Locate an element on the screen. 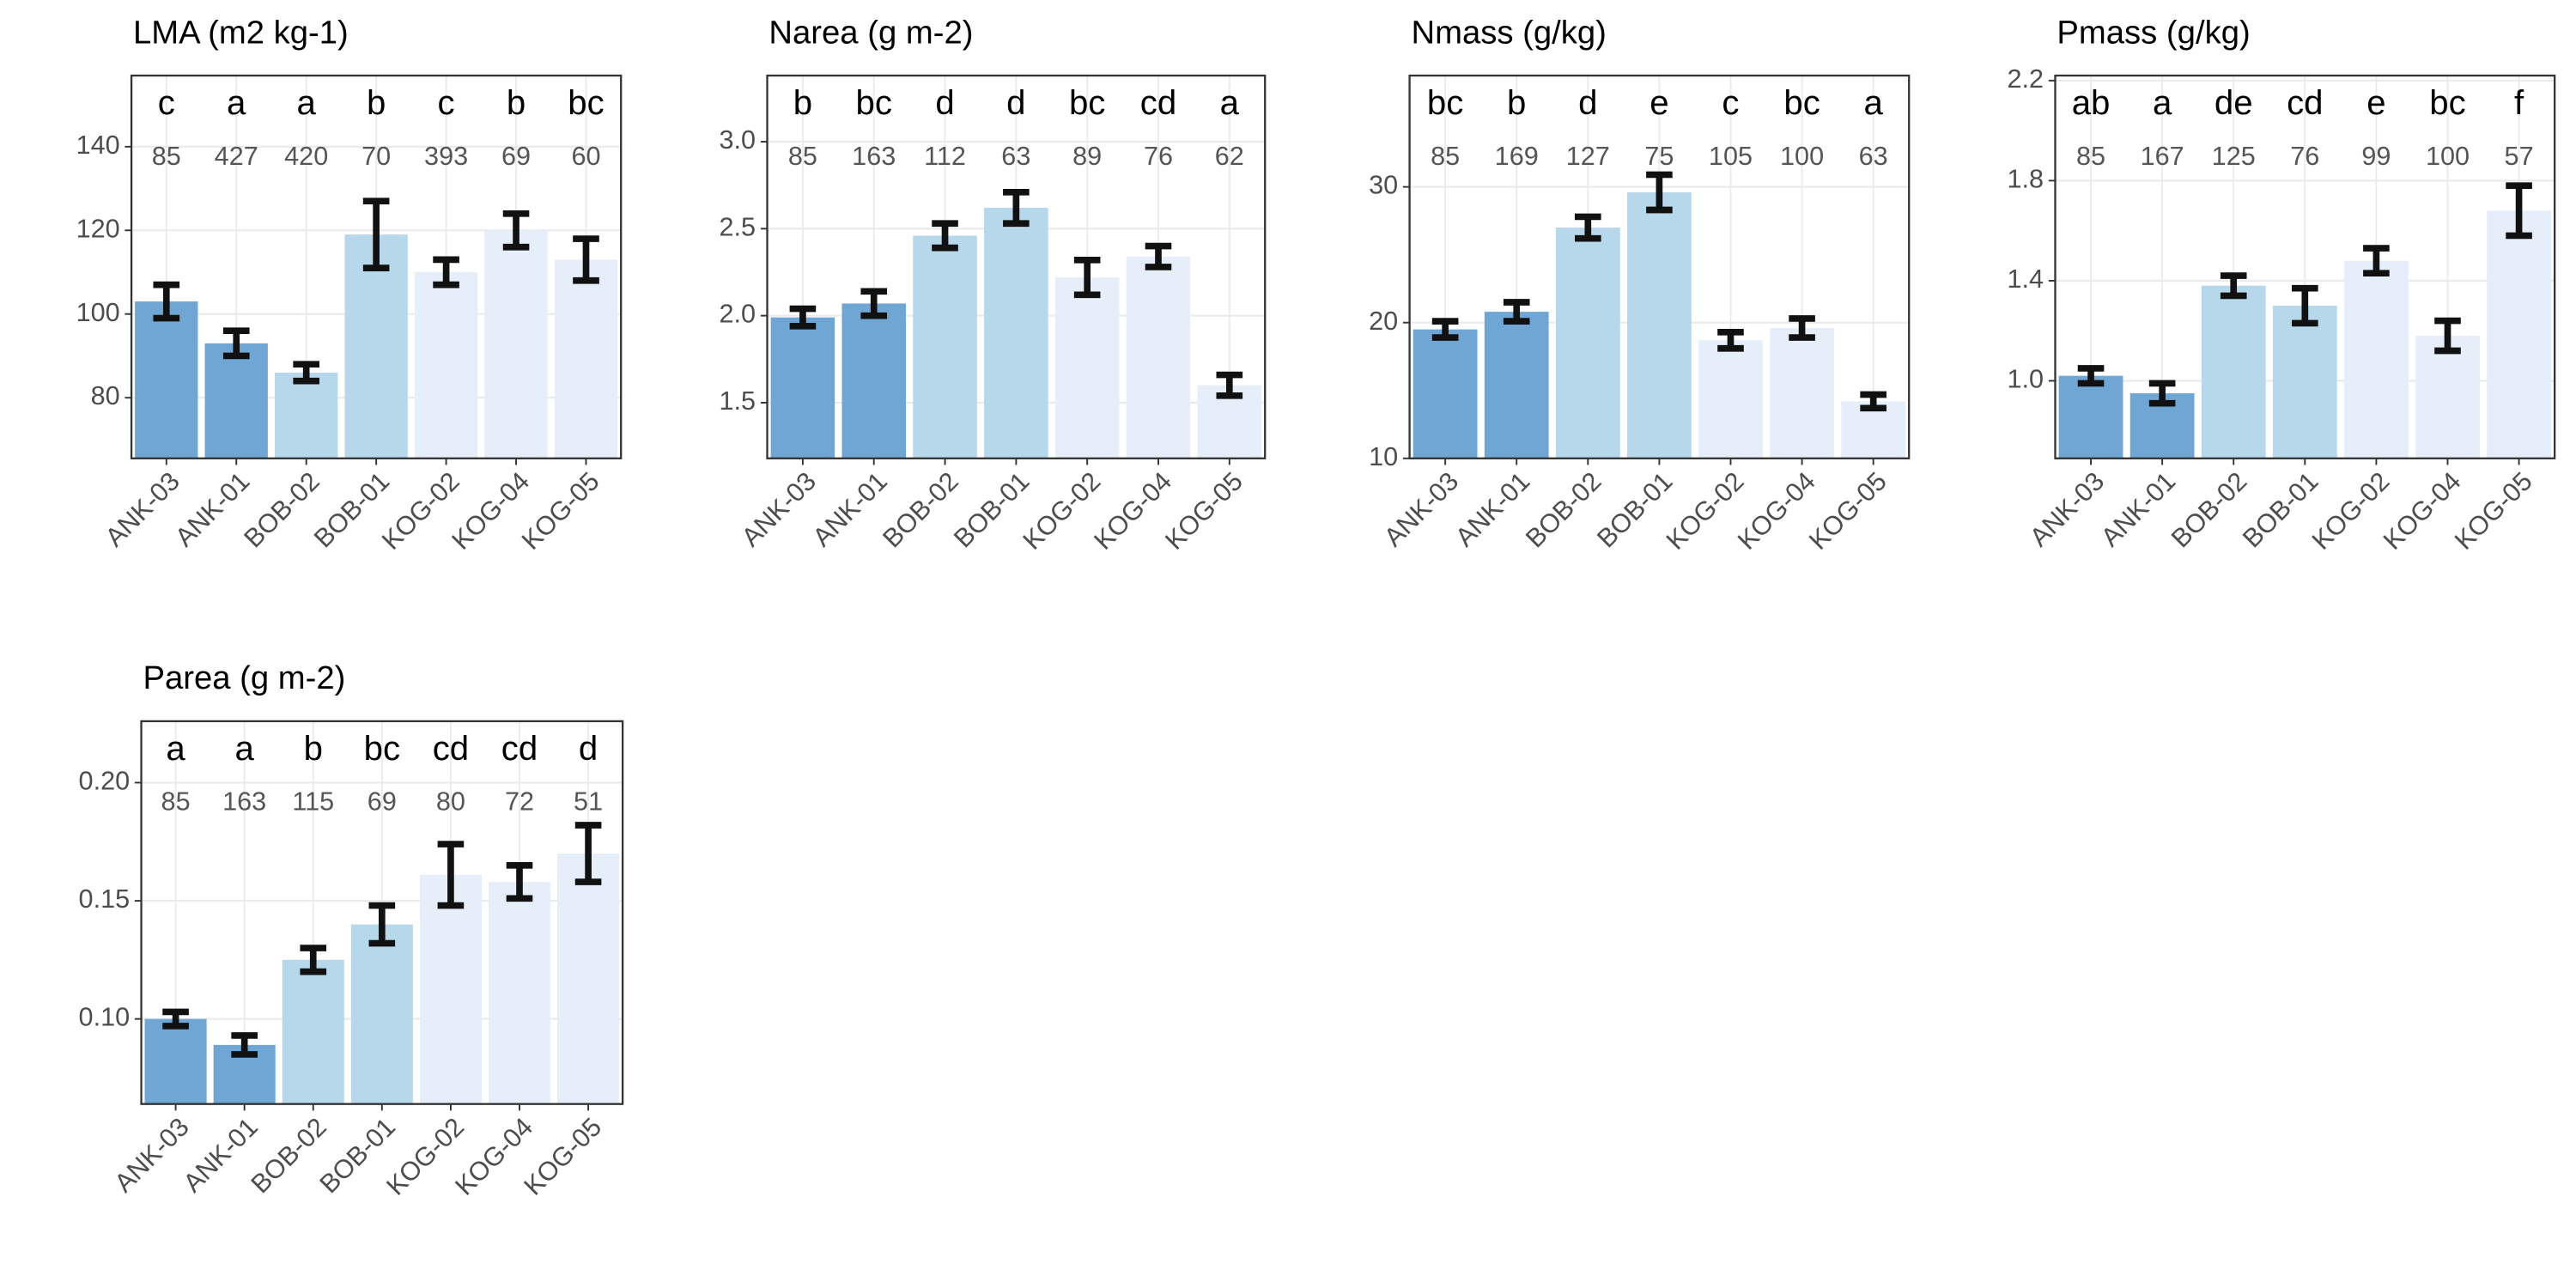 The height and width of the screenshot is (1288, 2576). sample-count: 112 is located at coordinates (945, 156).